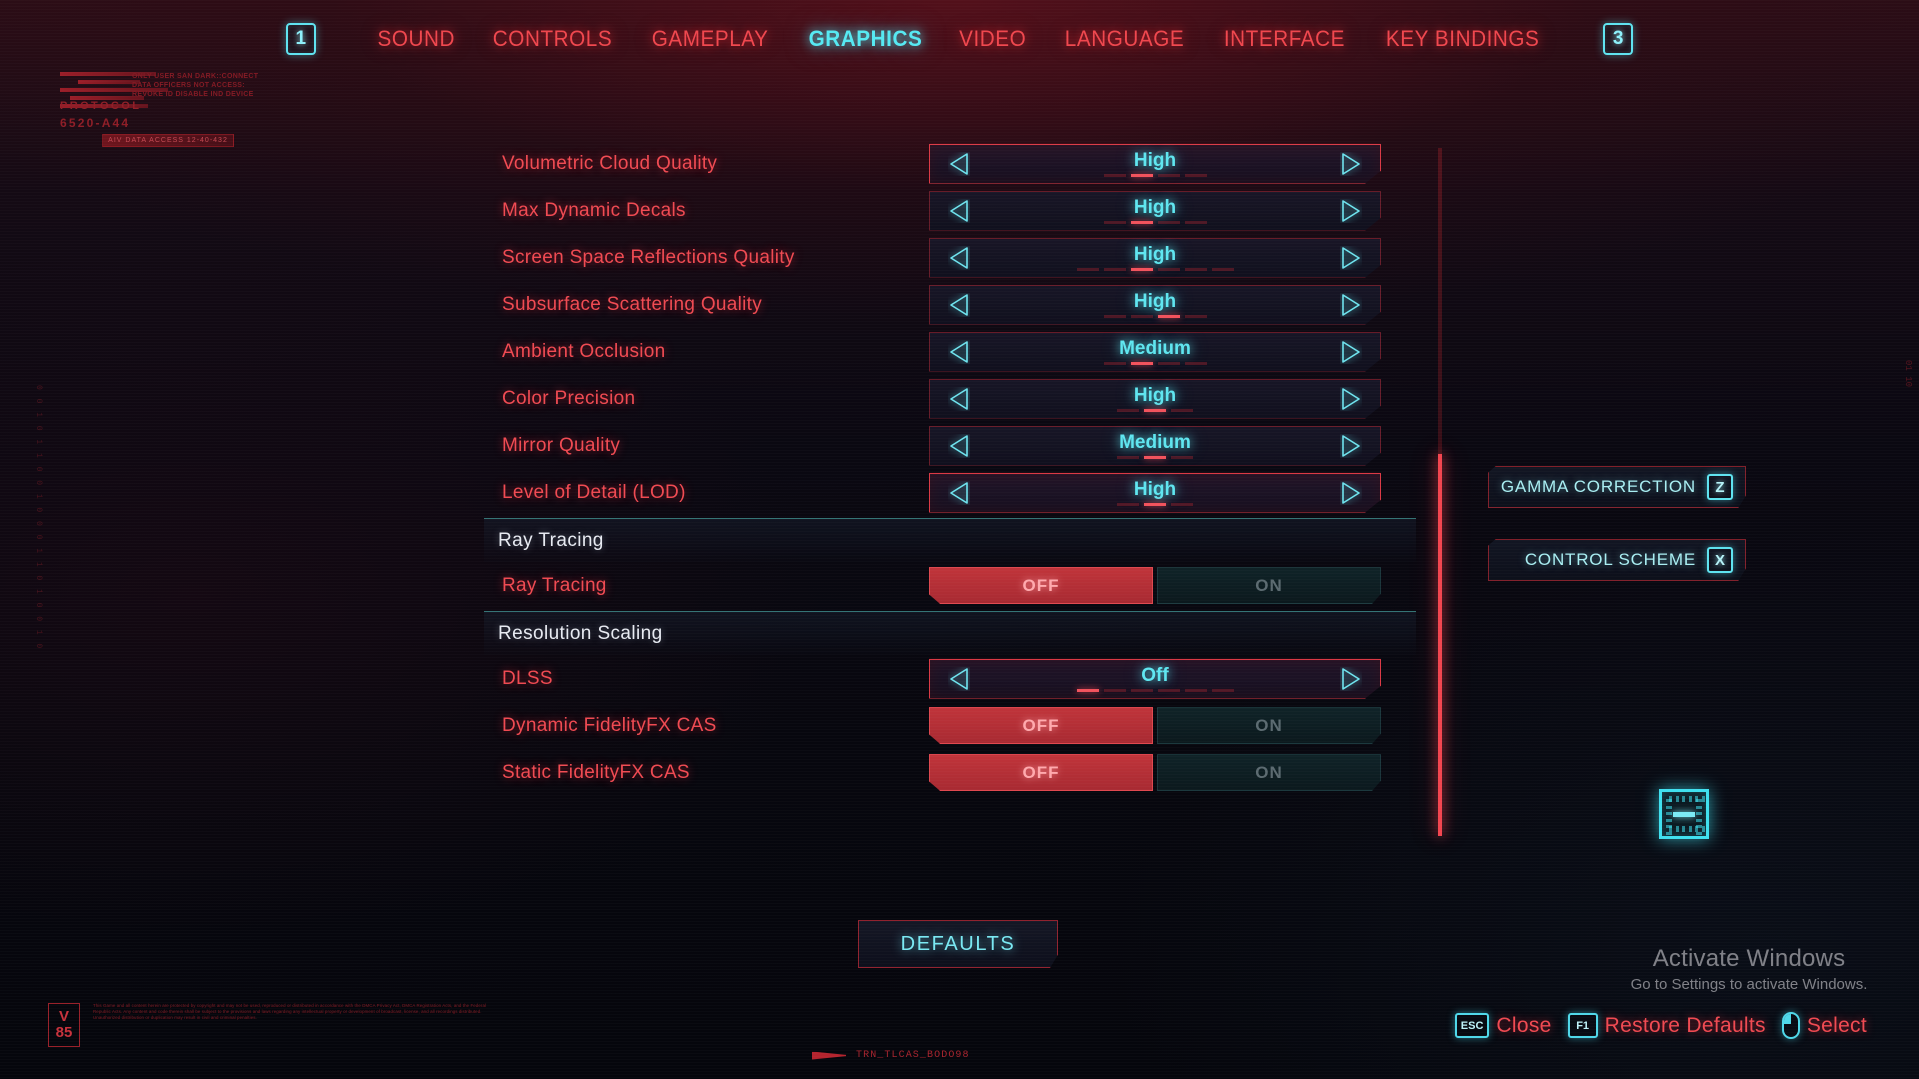 Image resolution: width=1919 pixels, height=1079 pixels. Describe the element at coordinates (1617, 560) in the screenshot. I see `side-button-control-scheme: CONTROL SCHEME X` at that location.